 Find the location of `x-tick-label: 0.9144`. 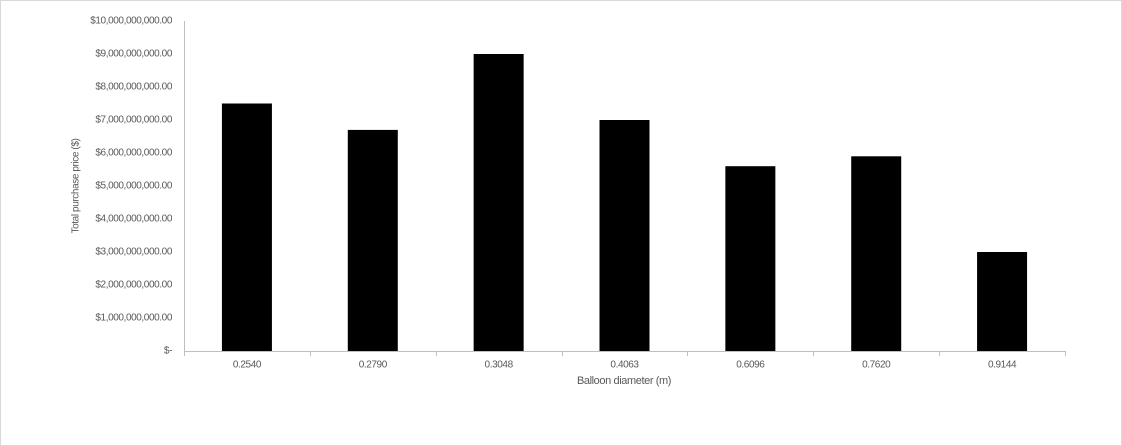

x-tick-label: 0.9144 is located at coordinates (1002, 365).